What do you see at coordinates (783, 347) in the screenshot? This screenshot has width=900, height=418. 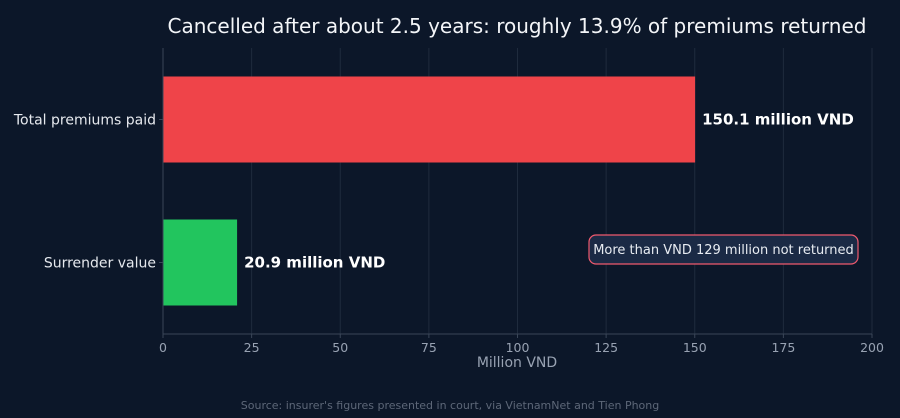 I see `x-tick-label: 175` at bounding box center [783, 347].